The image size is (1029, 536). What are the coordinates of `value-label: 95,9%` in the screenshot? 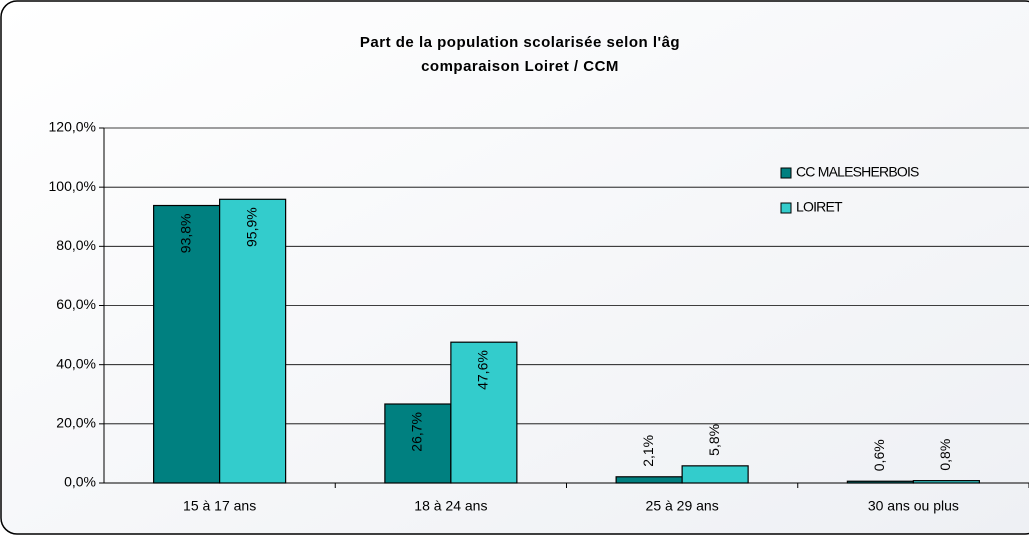 It's located at (251, 227).